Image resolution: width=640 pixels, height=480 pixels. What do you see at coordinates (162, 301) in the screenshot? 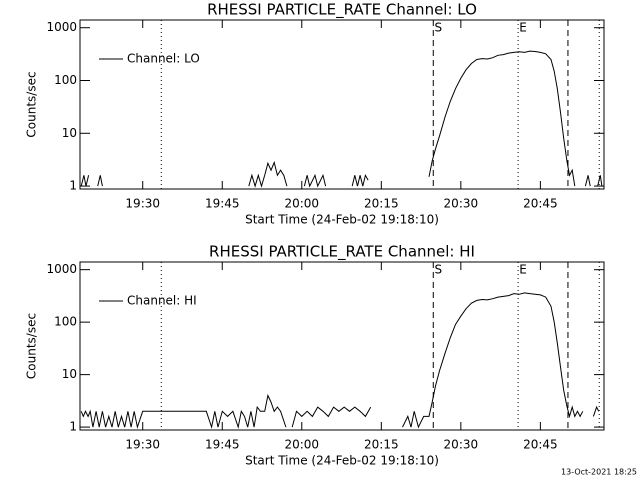
I see `legend-label: Channel: HI` at bounding box center [162, 301].